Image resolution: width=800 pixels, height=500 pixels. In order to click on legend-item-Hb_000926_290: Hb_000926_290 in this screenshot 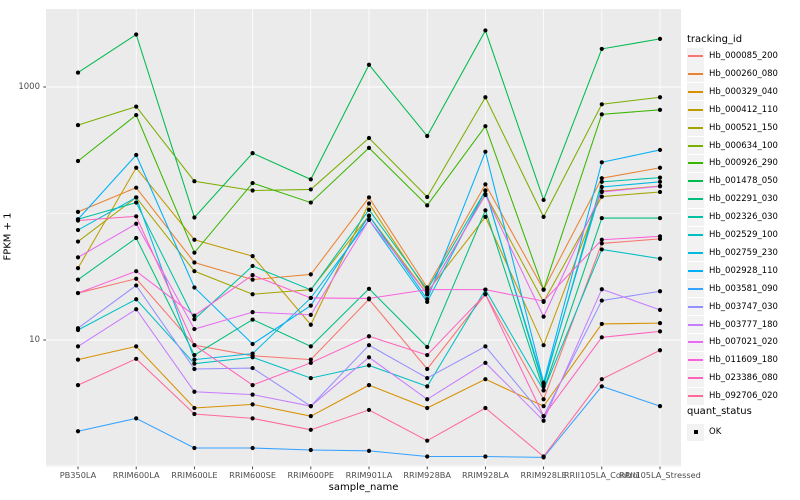, I will do `click(732, 163)`.